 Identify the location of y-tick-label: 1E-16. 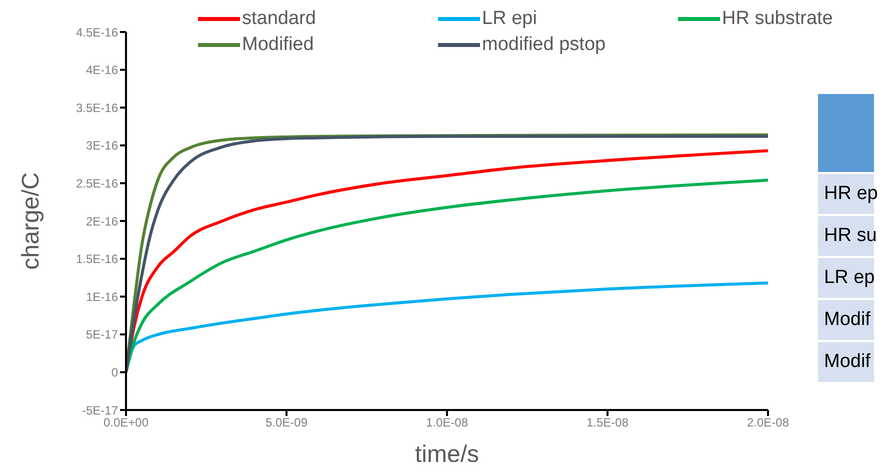
(102, 297).